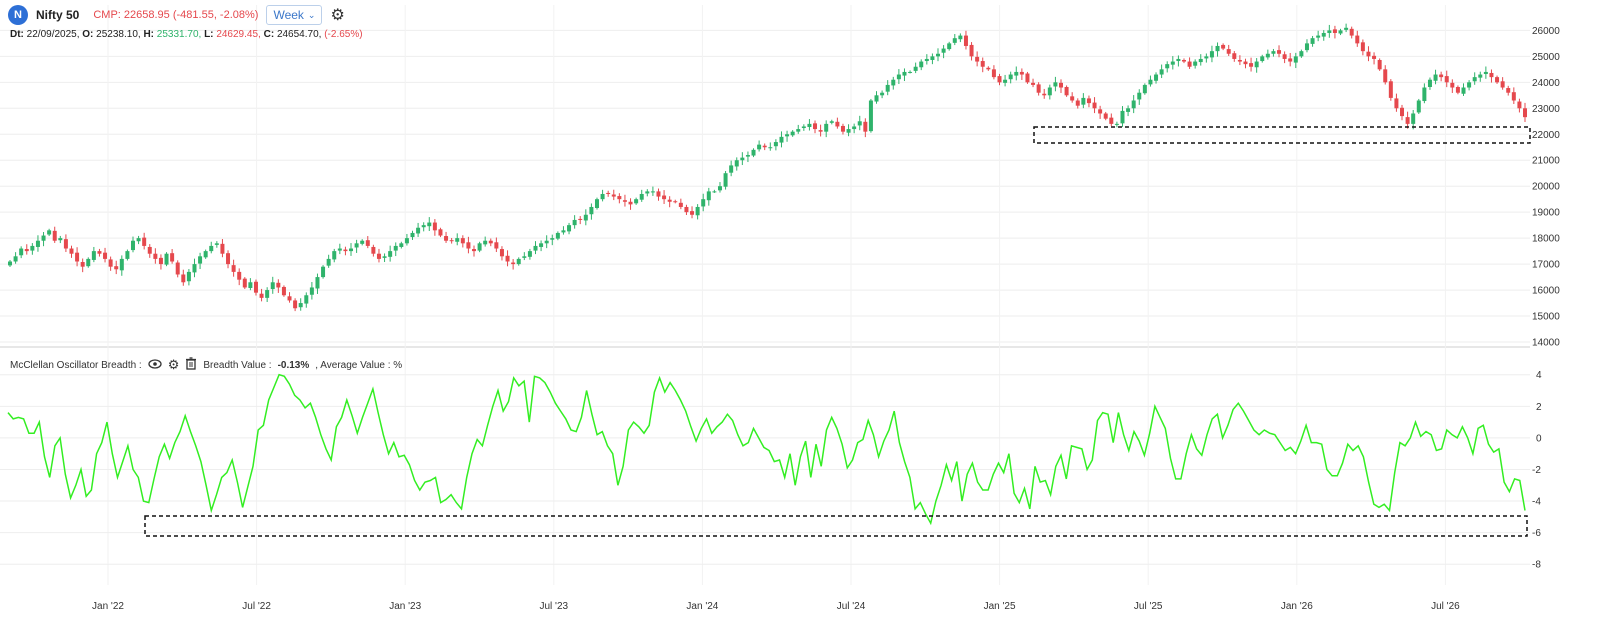 The height and width of the screenshot is (641, 1611). Describe the element at coordinates (1539, 407) in the screenshot. I see `oscillator-tick-label: 2` at that location.